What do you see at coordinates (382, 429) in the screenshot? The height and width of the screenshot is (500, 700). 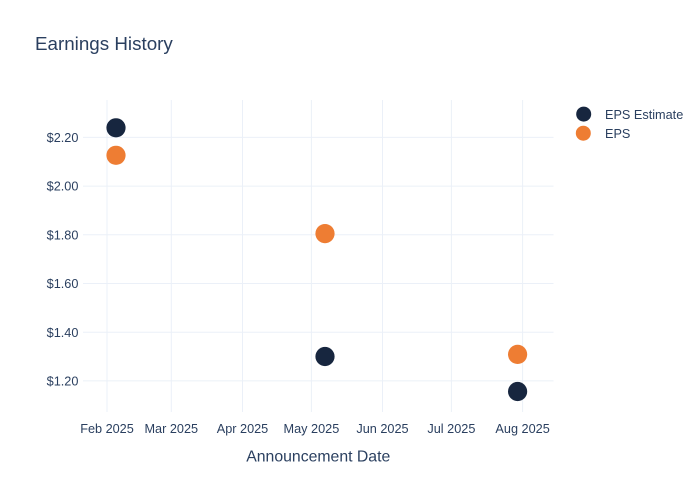 I see `svg-text: Jun 2025` at bounding box center [382, 429].